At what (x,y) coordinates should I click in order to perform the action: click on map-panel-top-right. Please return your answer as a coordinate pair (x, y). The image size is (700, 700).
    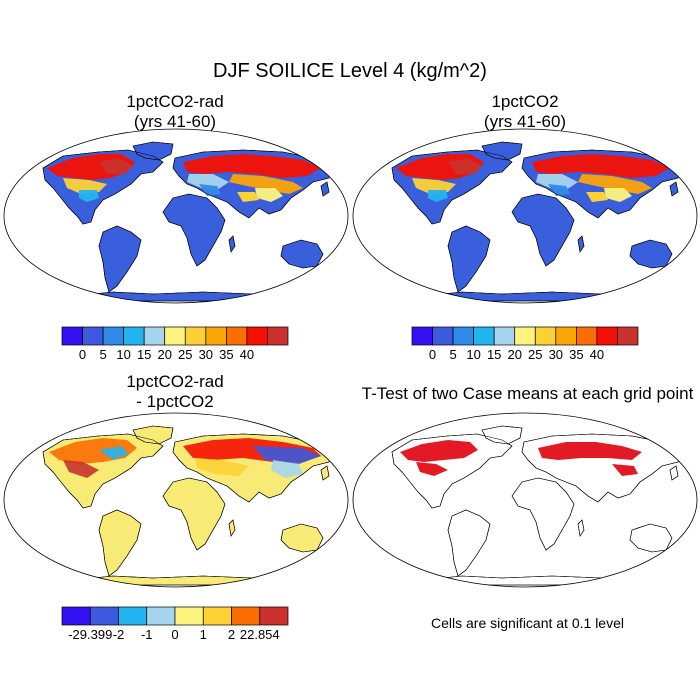
    Looking at the image, I should click on (525, 216).